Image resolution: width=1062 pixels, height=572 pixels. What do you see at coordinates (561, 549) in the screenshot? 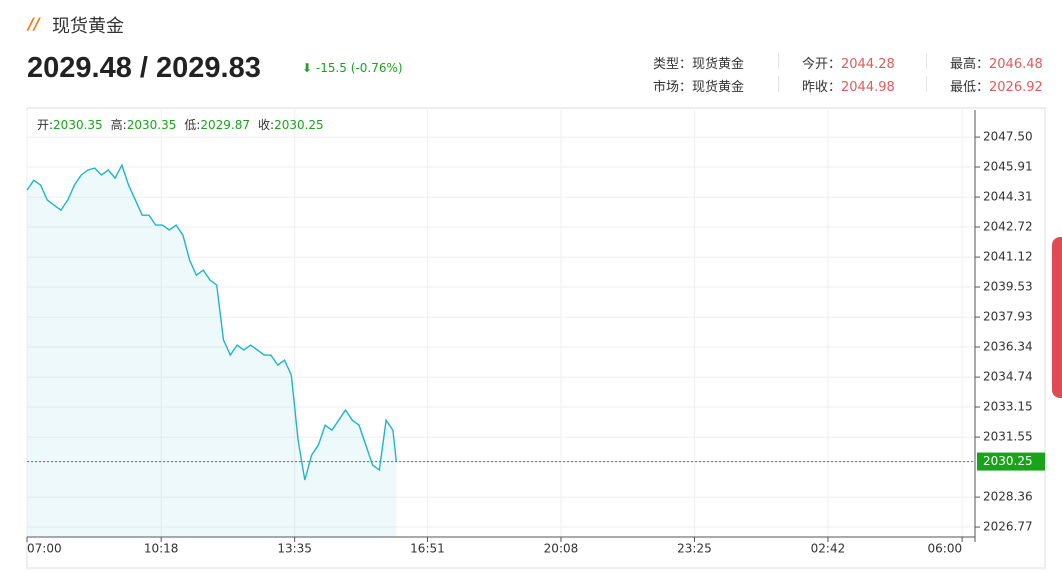
I see `x-tick-label: 20:08` at bounding box center [561, 549].